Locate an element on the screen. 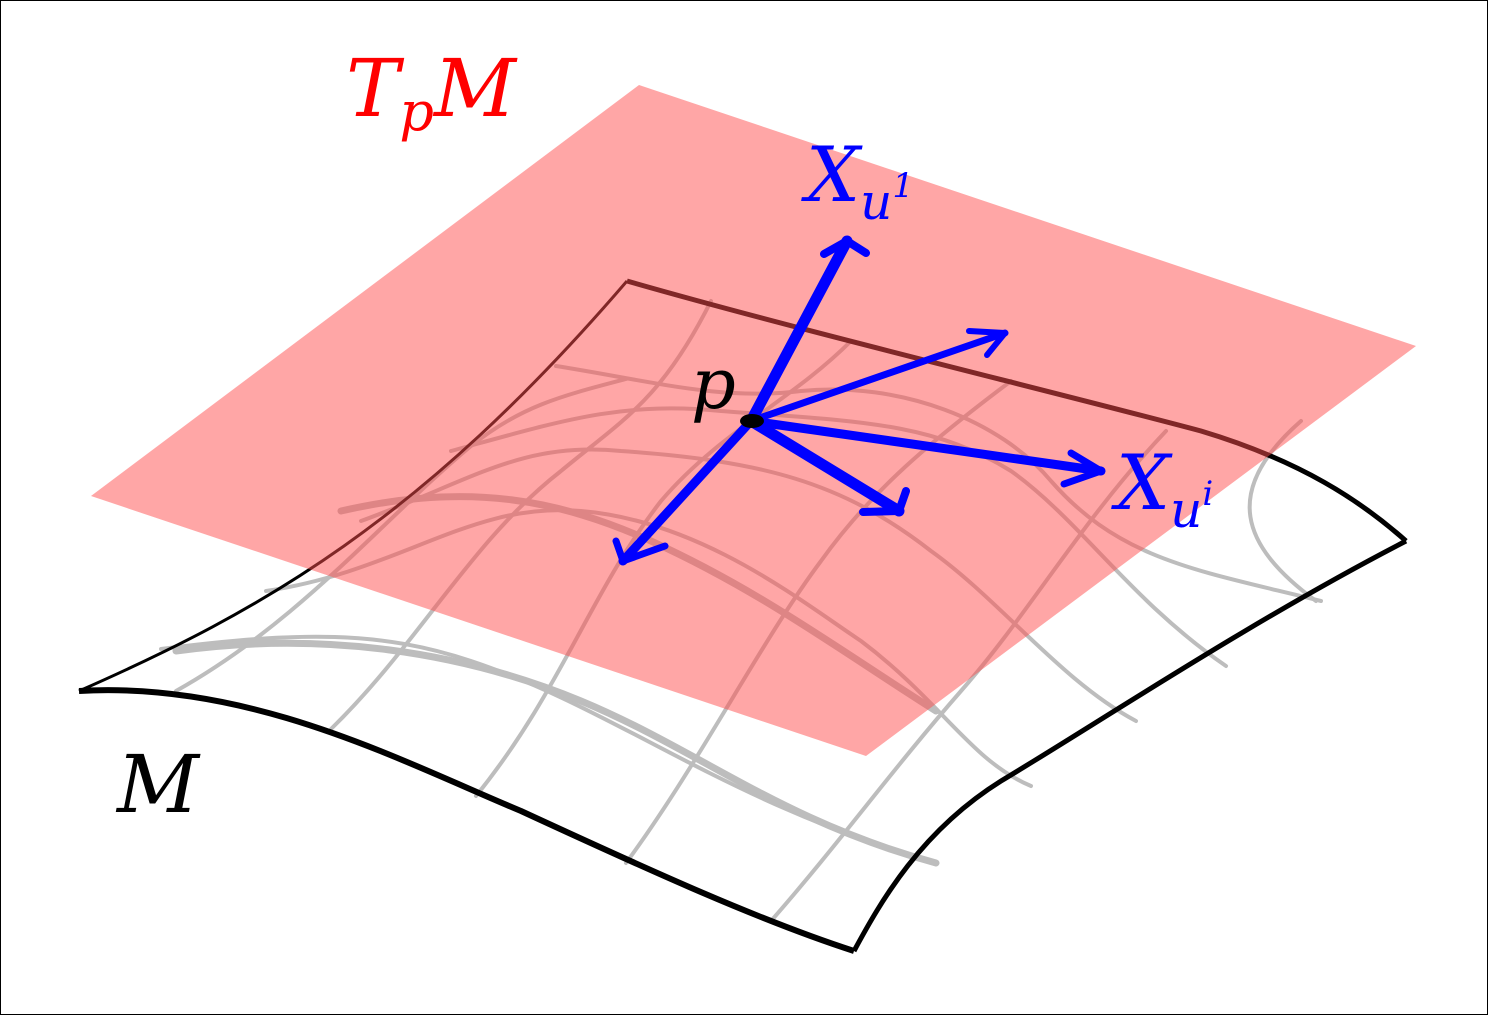  vector-down-left is located at coordinates (684, 491).